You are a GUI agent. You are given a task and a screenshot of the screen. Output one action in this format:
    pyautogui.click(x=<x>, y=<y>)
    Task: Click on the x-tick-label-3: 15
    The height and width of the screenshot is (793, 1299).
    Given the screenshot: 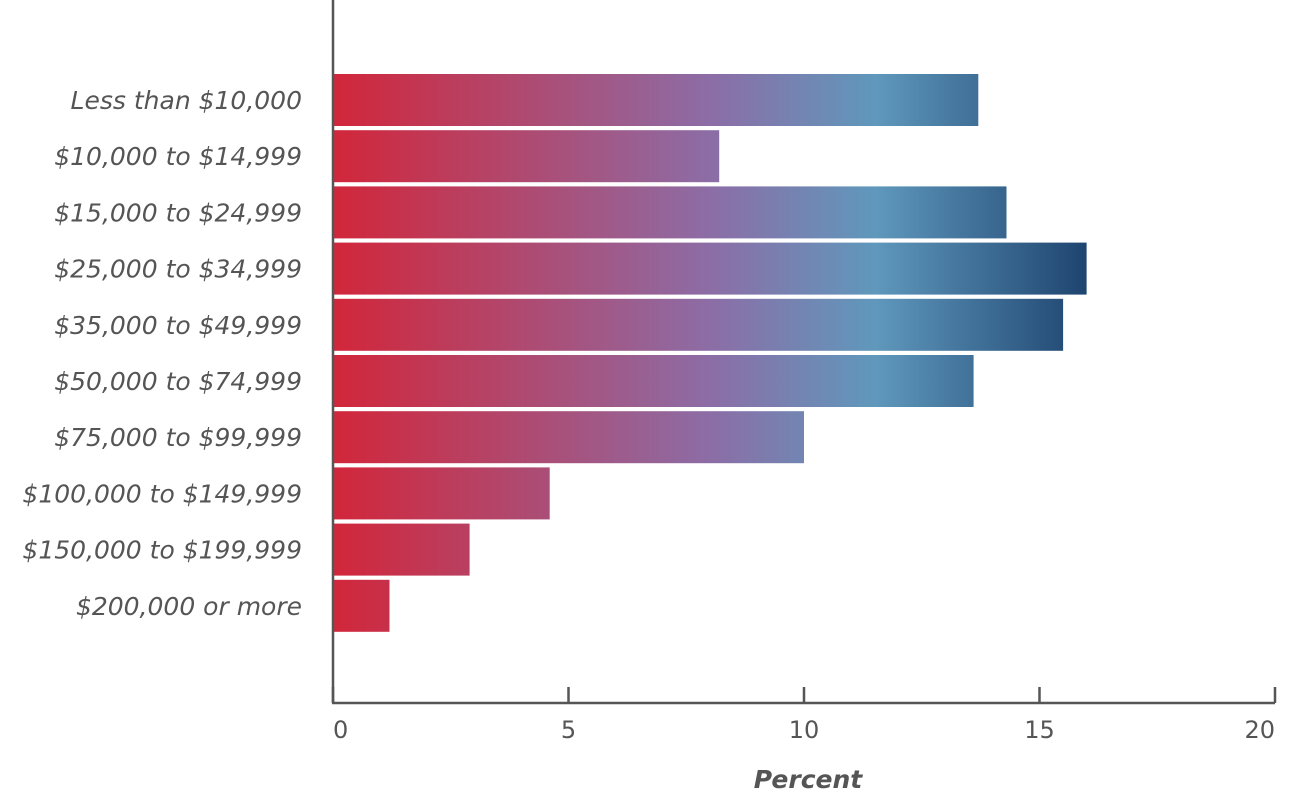 What is the action you would take?
    pyautogui.click(x=1039, y=730)
    